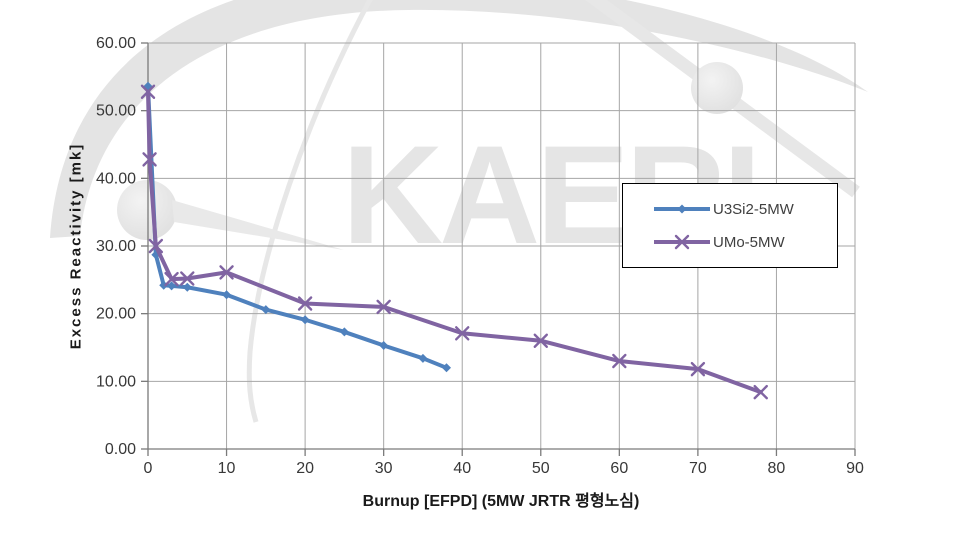 The image size is (959, 536). I want to click on legend-label-umo: UMo-5MW, so click(749, 242).